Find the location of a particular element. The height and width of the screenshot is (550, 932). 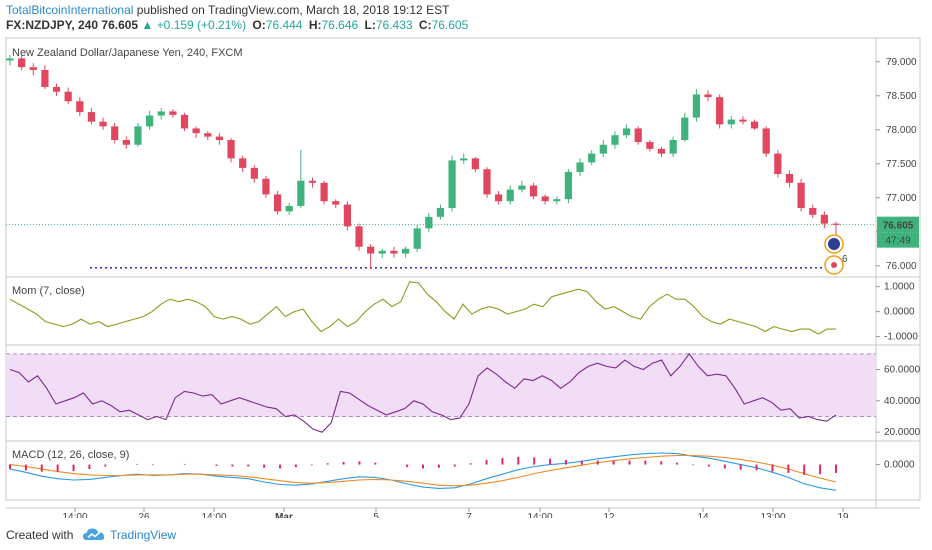

open-value: 76.444 is located at coordinates (284, 25).